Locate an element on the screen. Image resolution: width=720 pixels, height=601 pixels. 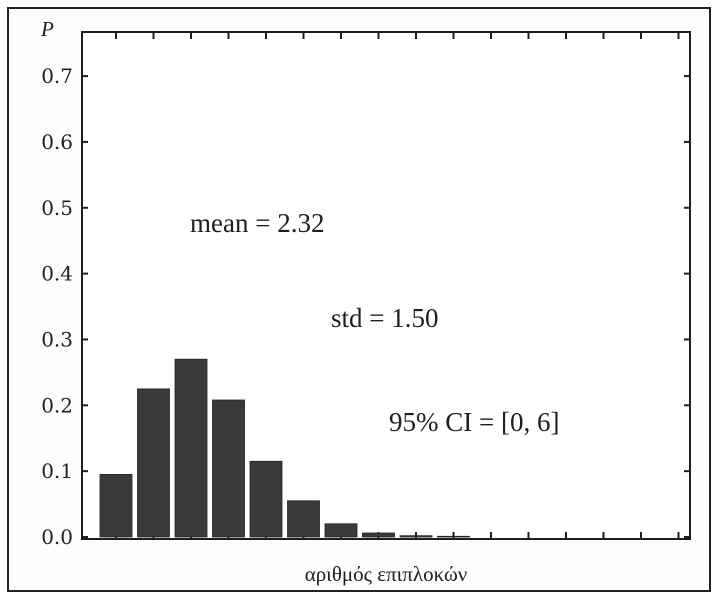
x-axis-label: αριθμός επιπλοκών is located at coordinates (386, 574).